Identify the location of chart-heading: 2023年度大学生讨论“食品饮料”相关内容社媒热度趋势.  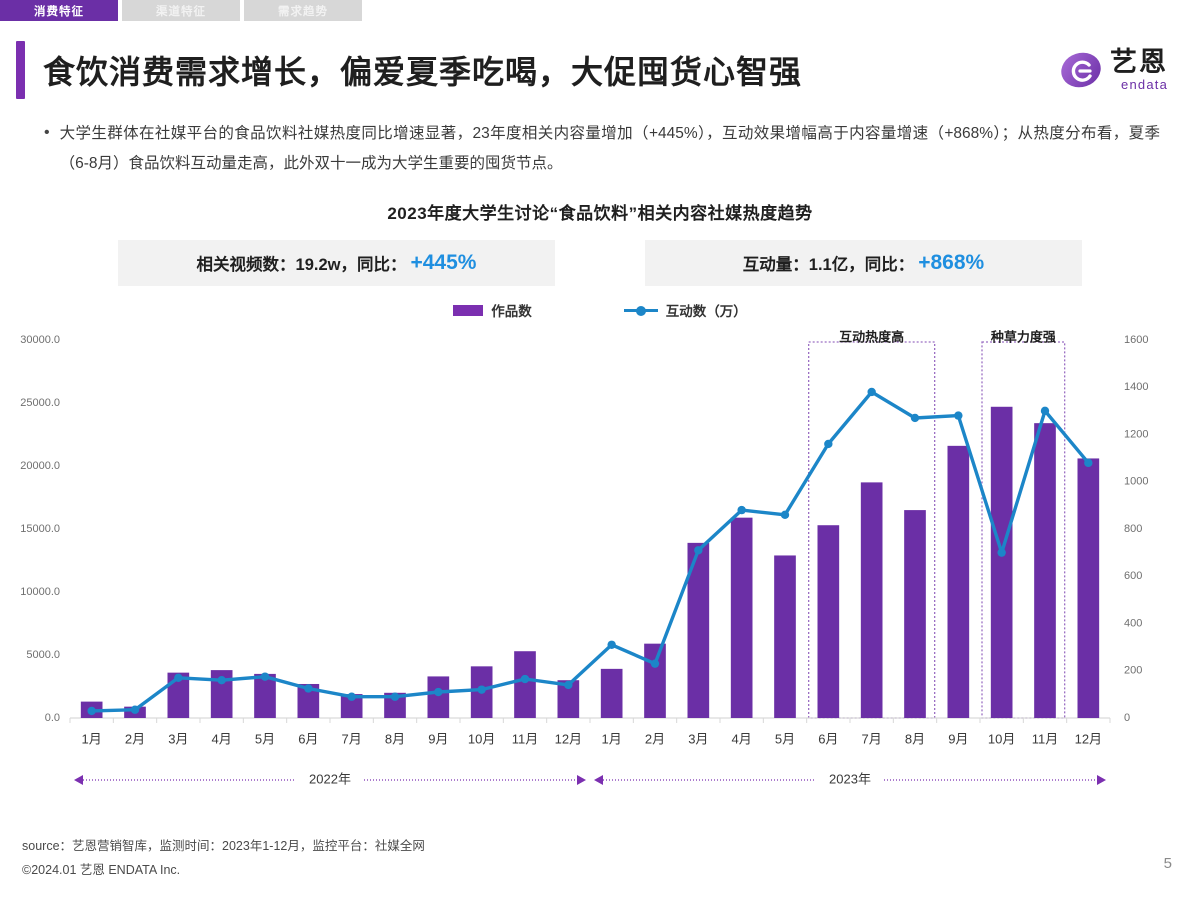
(600, 213).